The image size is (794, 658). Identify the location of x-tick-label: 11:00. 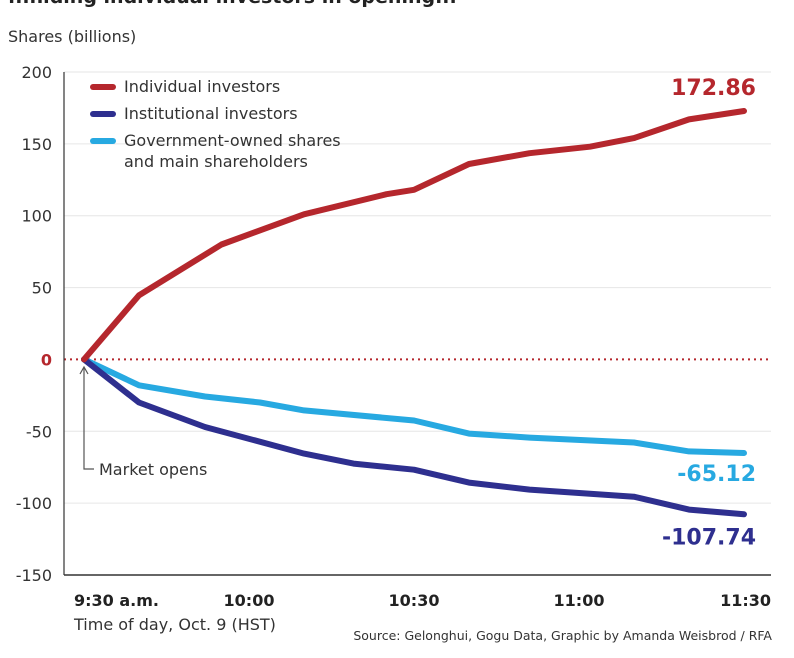
(579, 600).